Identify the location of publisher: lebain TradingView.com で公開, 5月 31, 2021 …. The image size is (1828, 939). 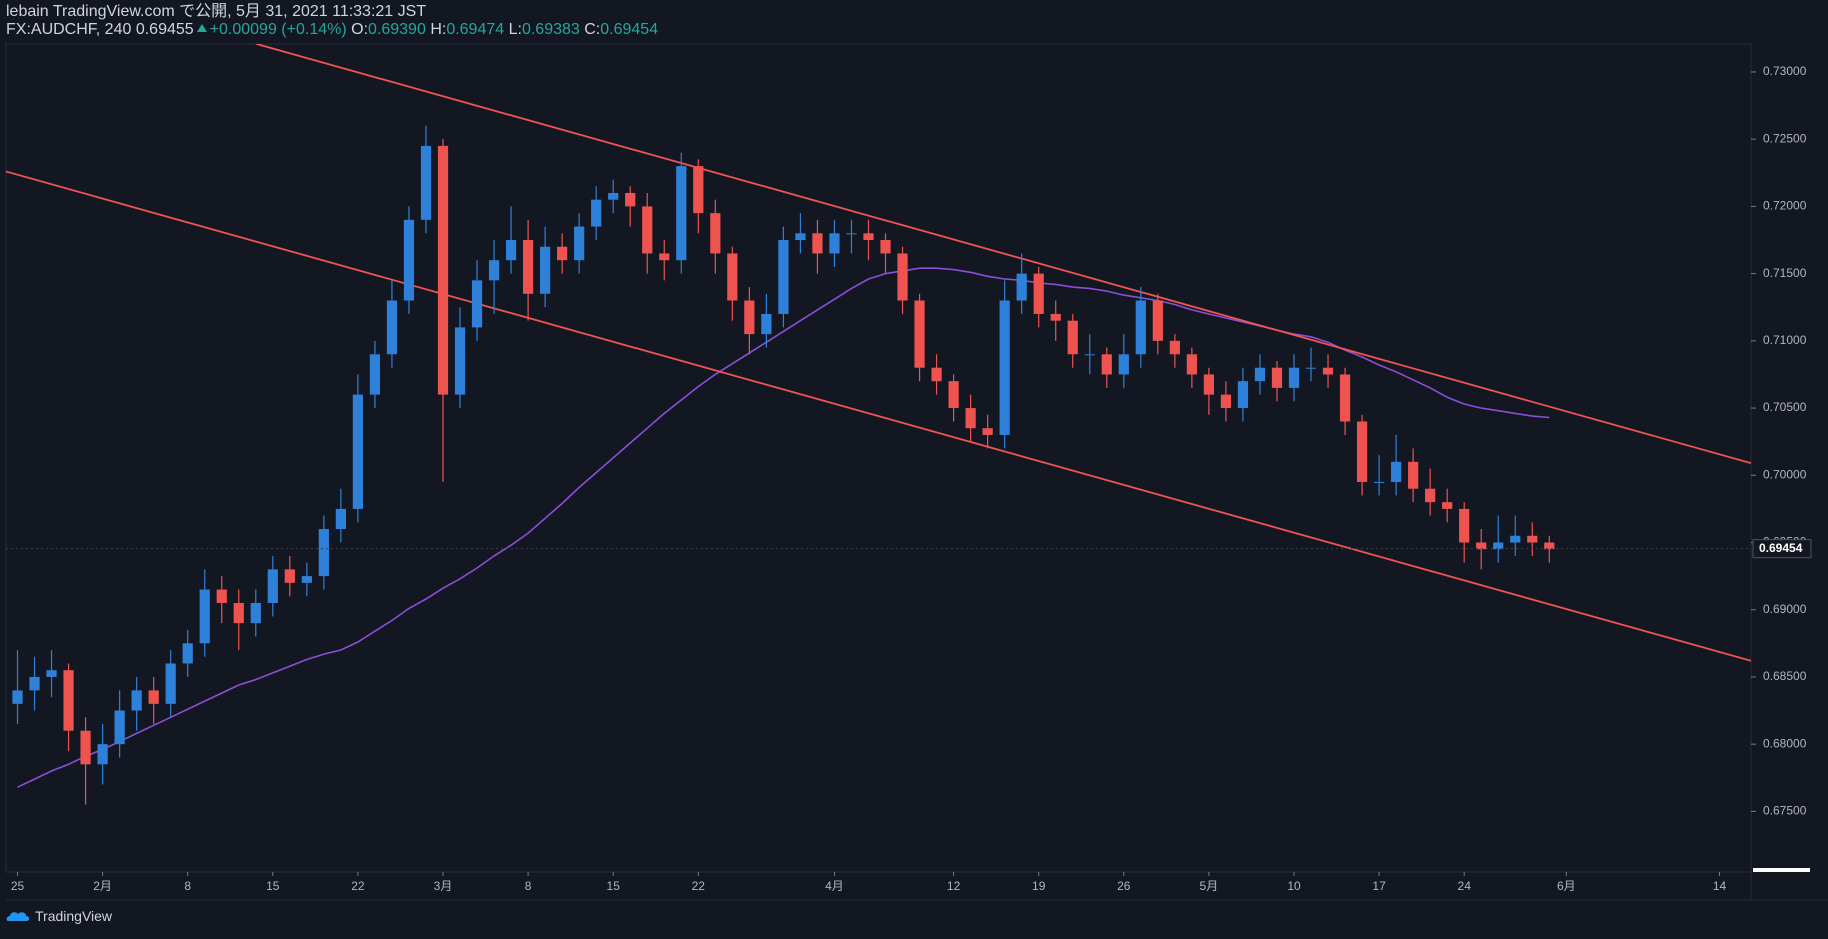
(216, 11).